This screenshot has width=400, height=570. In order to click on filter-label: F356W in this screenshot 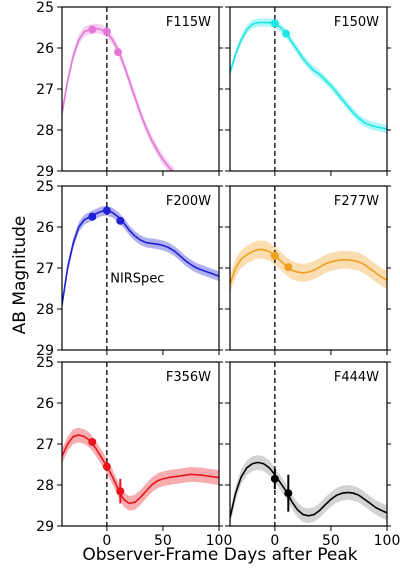, I will do `click(188, 377)`.